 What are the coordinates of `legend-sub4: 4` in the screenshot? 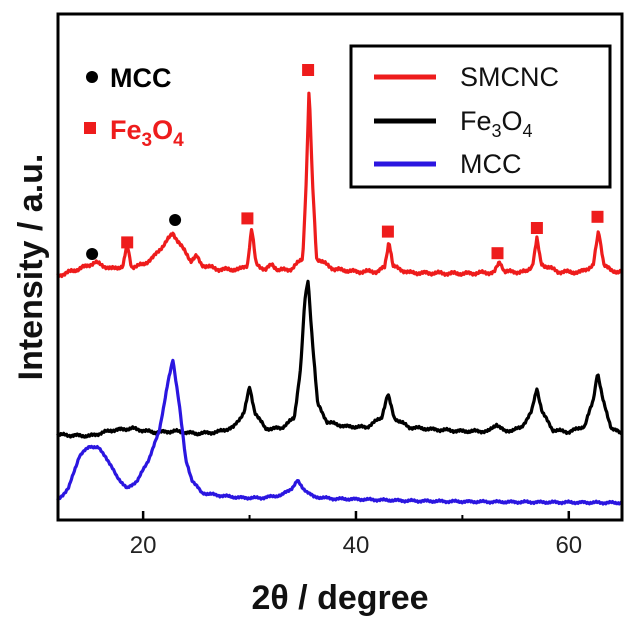 It's located at (528, 131).